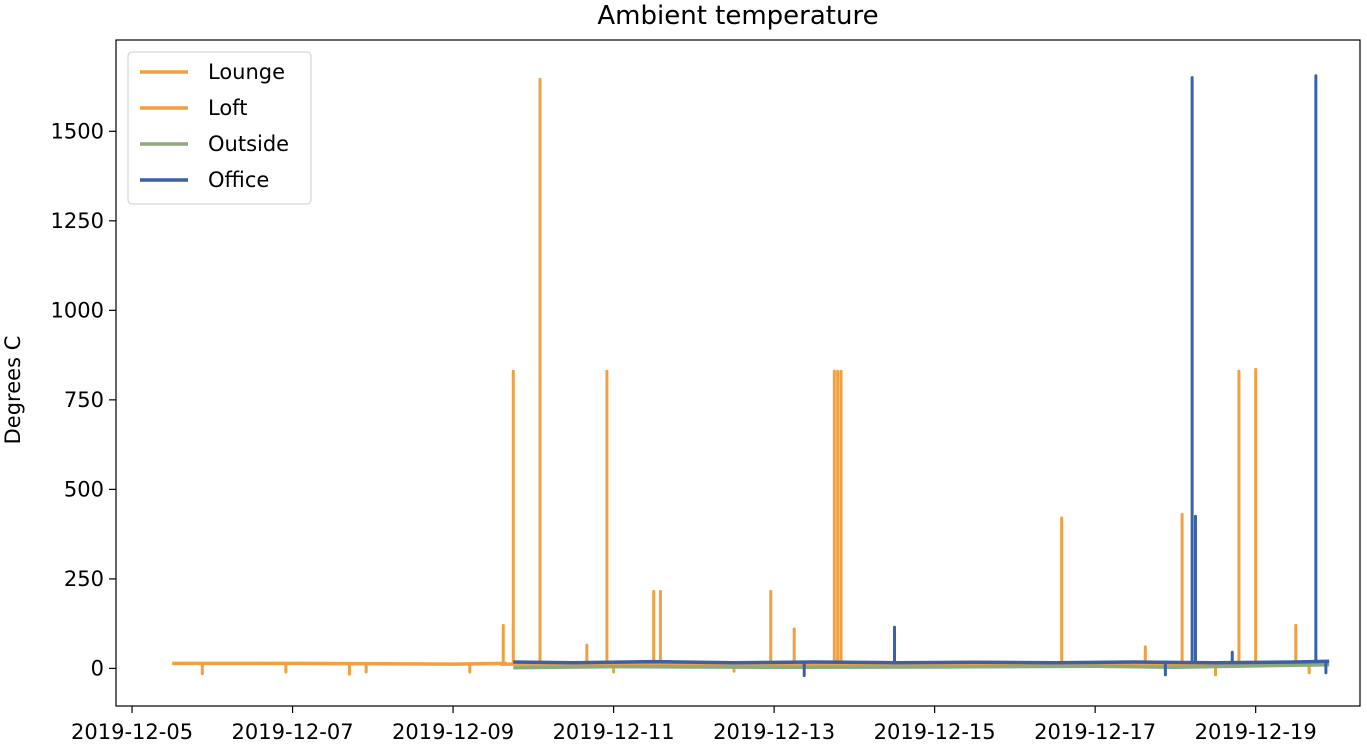  Describe the element at coordinates (293, 732) in the screenshot. I see `x-tick-label: 2019-12-07` at that location.